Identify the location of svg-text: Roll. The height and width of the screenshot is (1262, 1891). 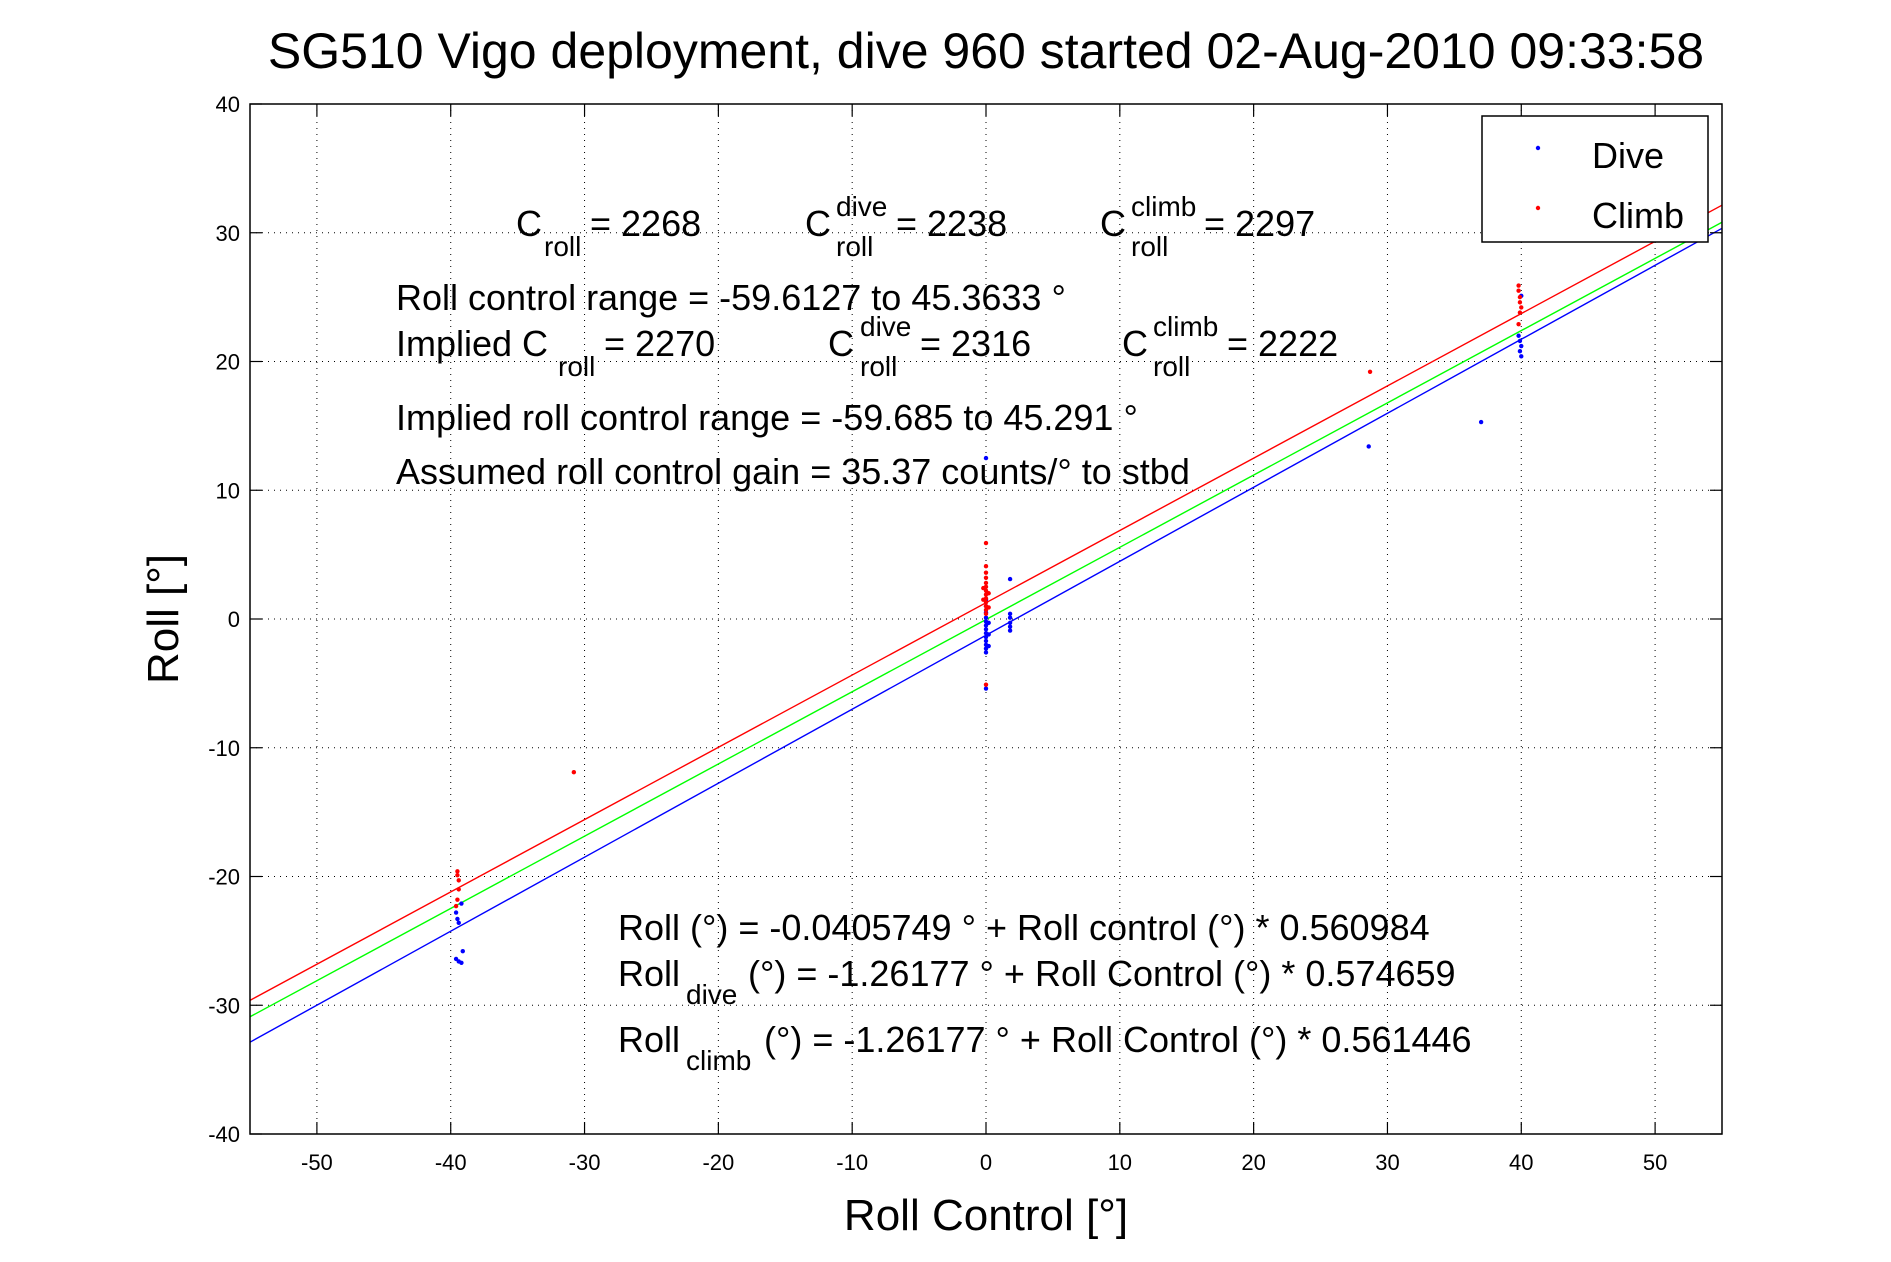
(649, 973).